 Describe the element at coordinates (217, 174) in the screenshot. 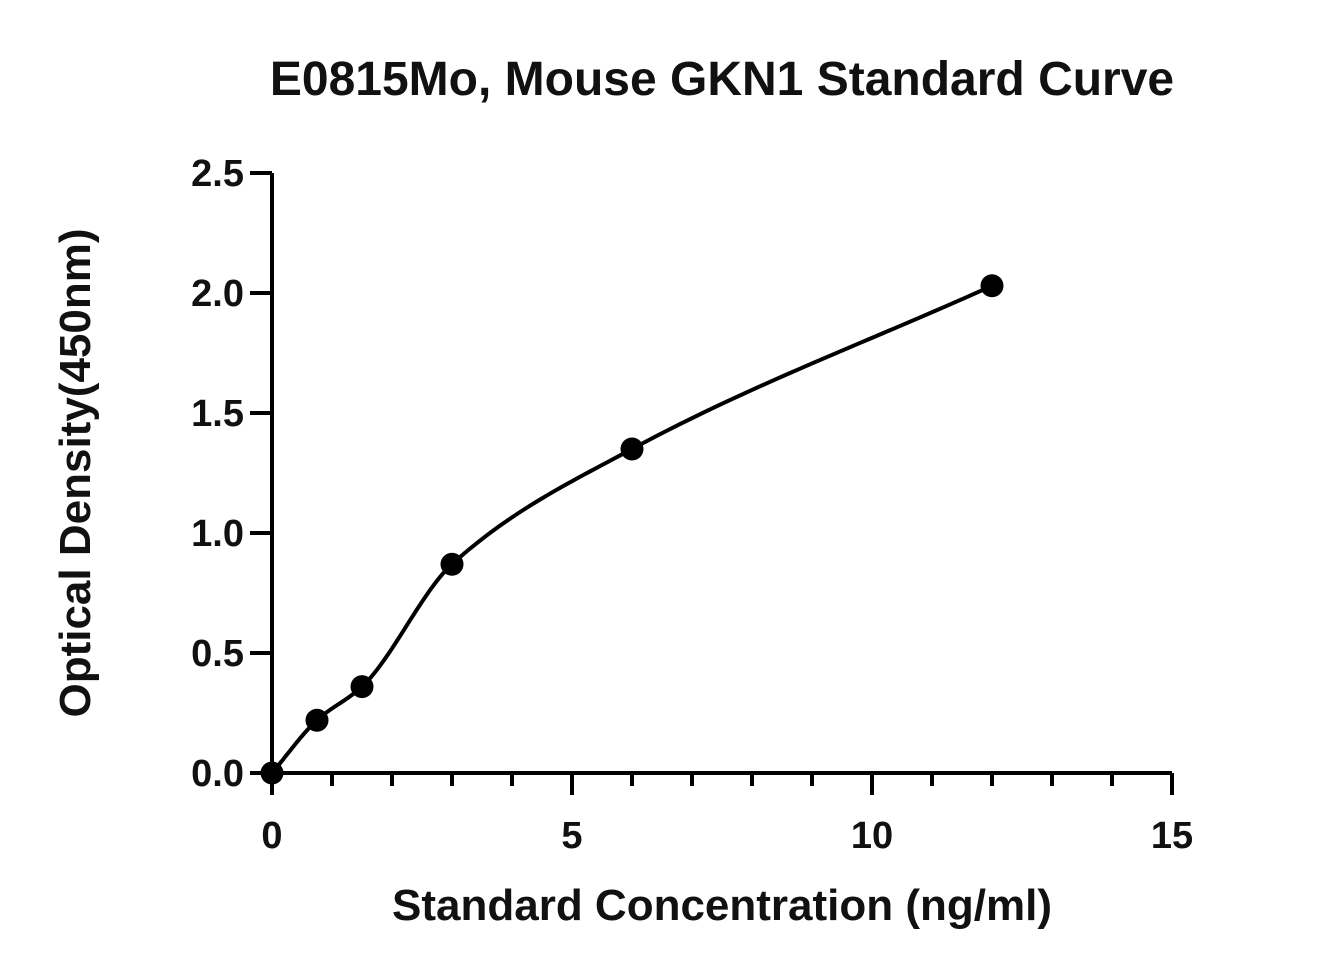

I see `y-tick-label: 2.5` at that location.